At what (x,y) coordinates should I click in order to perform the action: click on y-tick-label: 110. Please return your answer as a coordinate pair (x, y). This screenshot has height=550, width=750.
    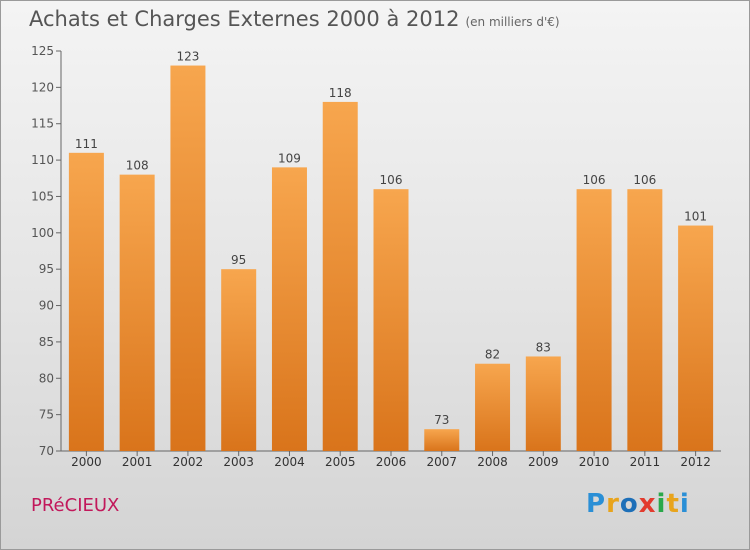
    Looking at the image, I should click on (42, 160).